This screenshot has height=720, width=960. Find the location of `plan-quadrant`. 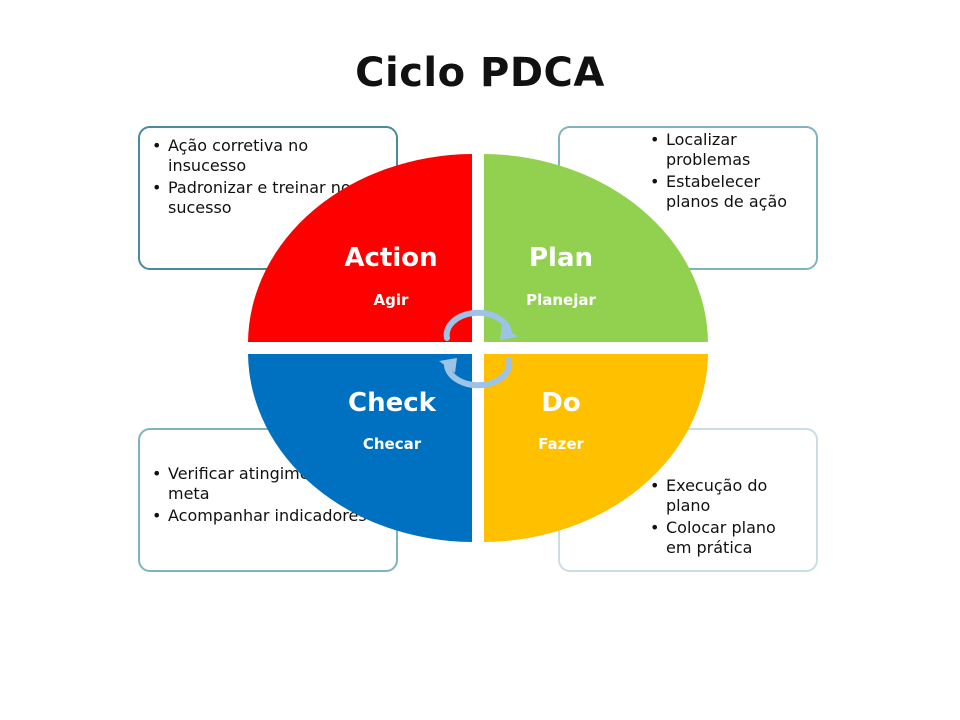

plan-quadrant is located at coordinates (596, 248).